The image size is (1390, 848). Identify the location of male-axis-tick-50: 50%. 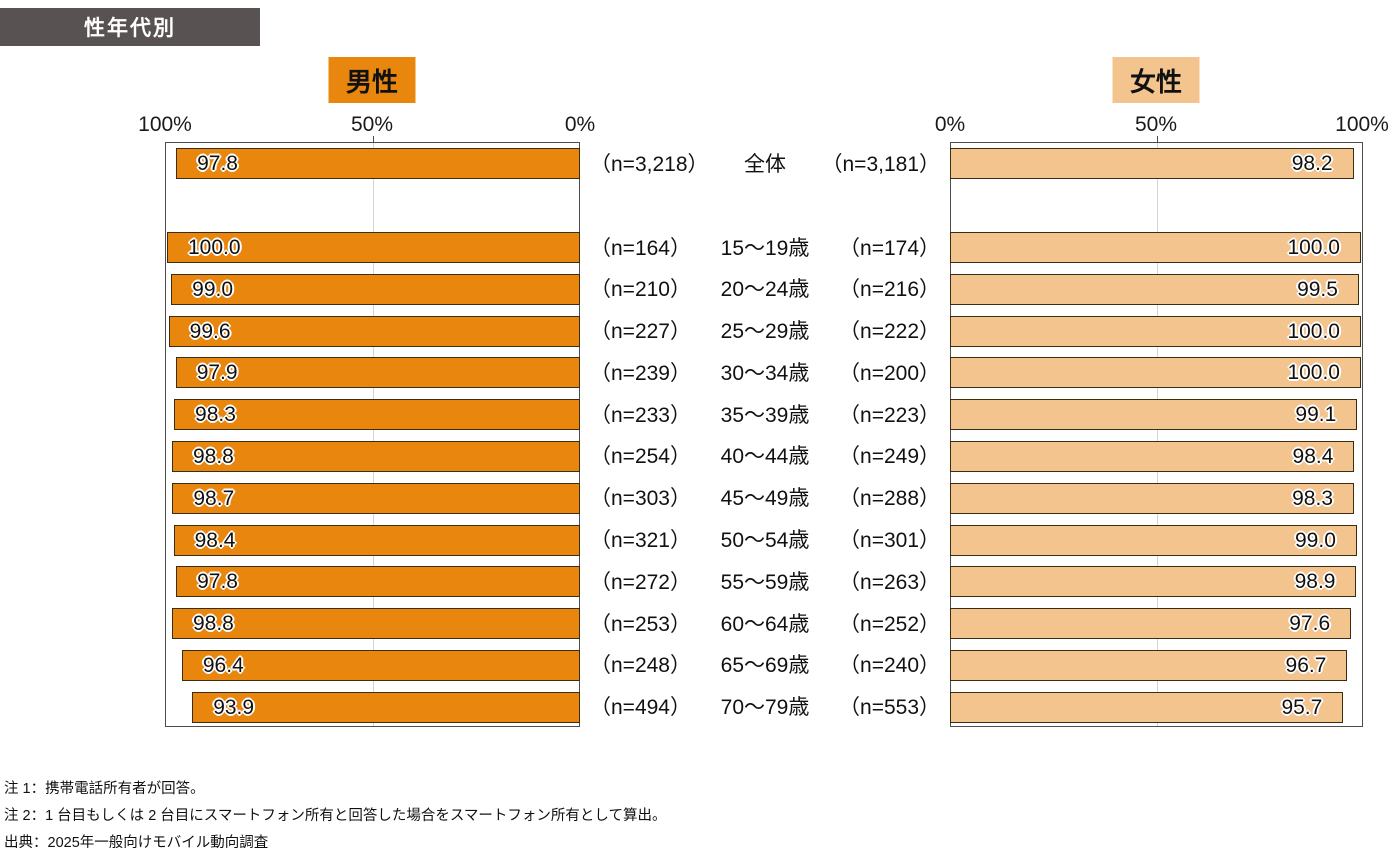
(372, 124).